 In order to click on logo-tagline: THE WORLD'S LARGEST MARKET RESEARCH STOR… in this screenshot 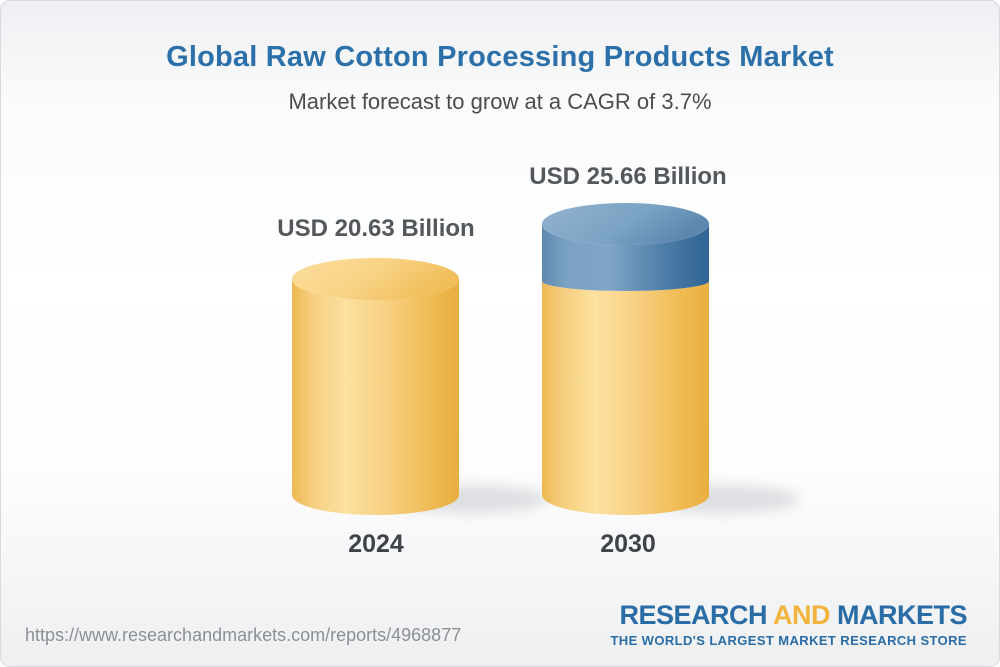, I will do `click(788, 640)`.